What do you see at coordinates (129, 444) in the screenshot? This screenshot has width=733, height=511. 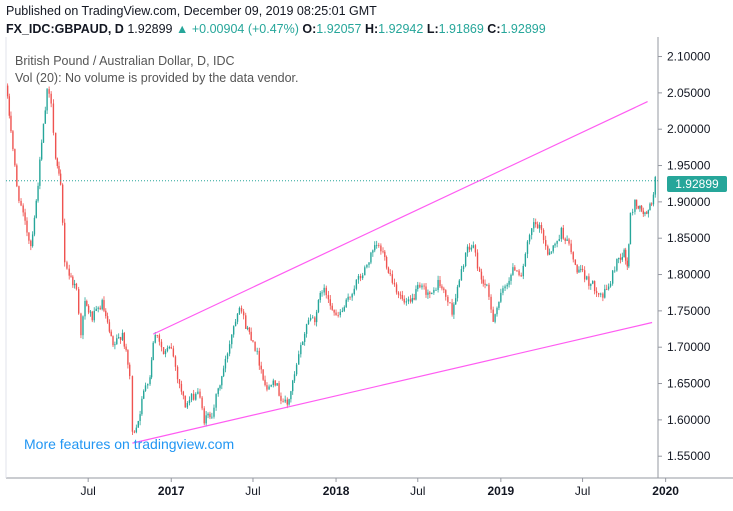 I see `watermark-link: More features on tradingview.com` at bounding box center [129, 444].